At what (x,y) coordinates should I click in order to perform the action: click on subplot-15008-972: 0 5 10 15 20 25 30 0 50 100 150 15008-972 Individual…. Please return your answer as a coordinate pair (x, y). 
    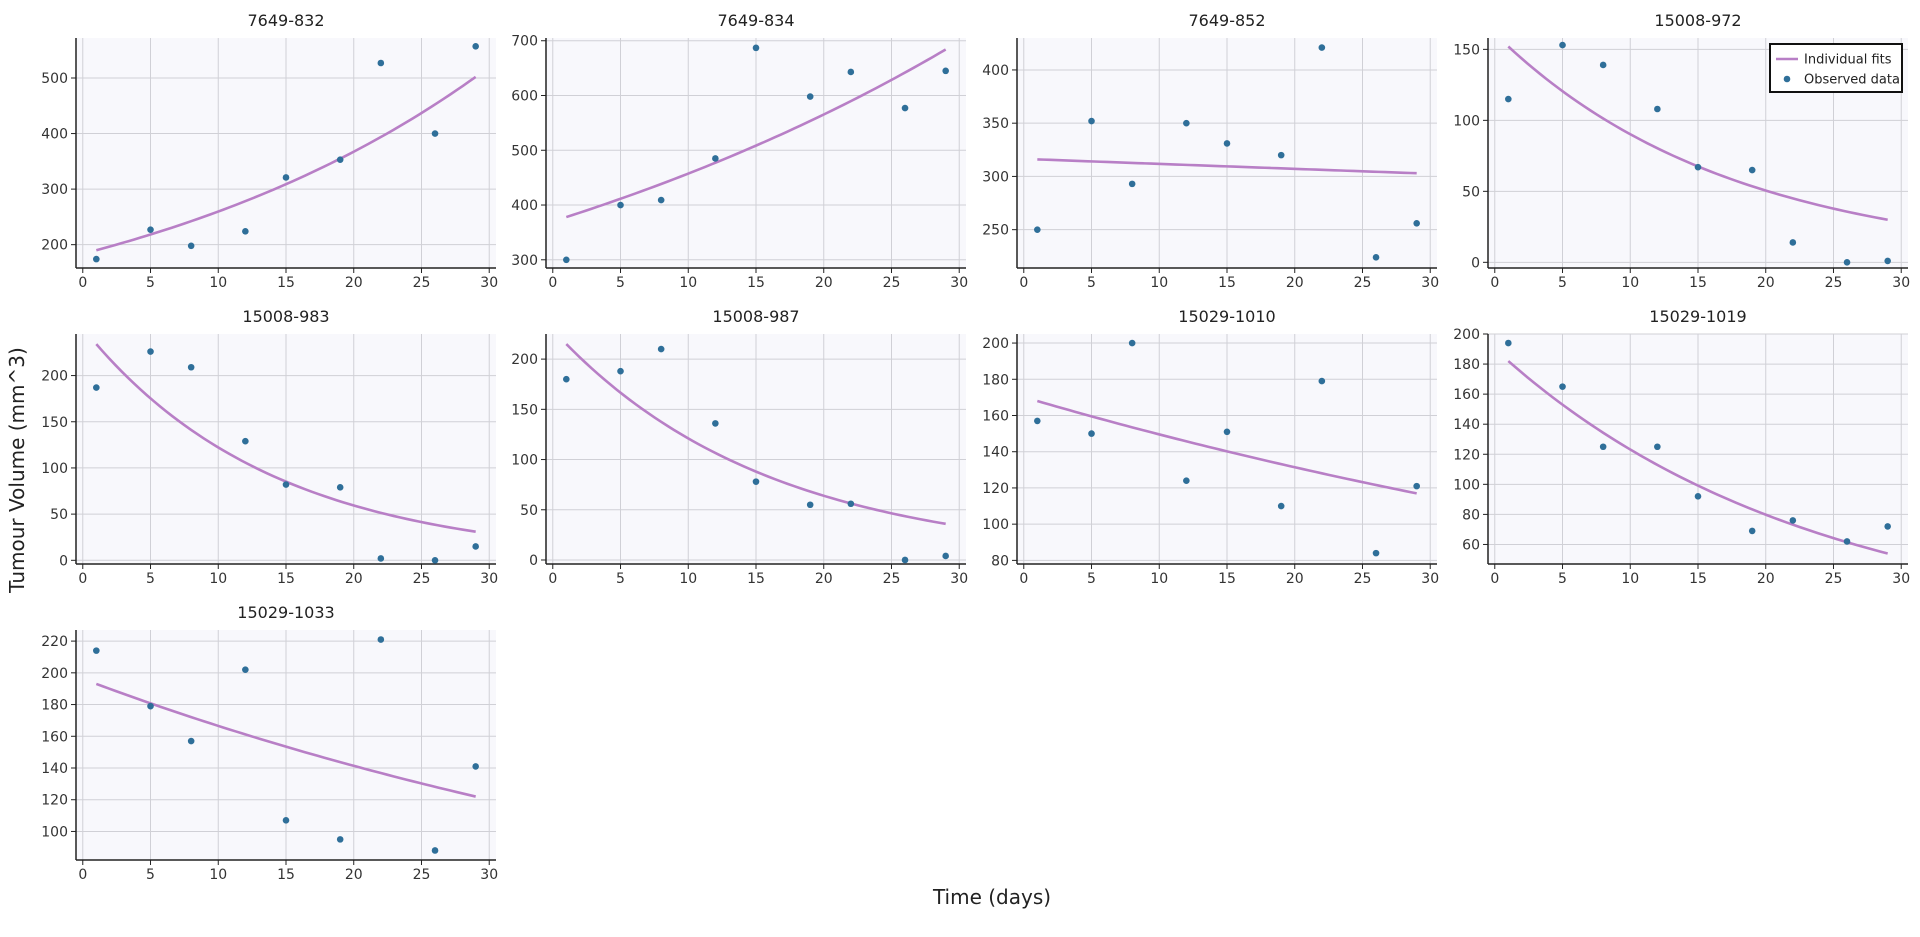
    Looking at the image, I should click on (1681, 151).